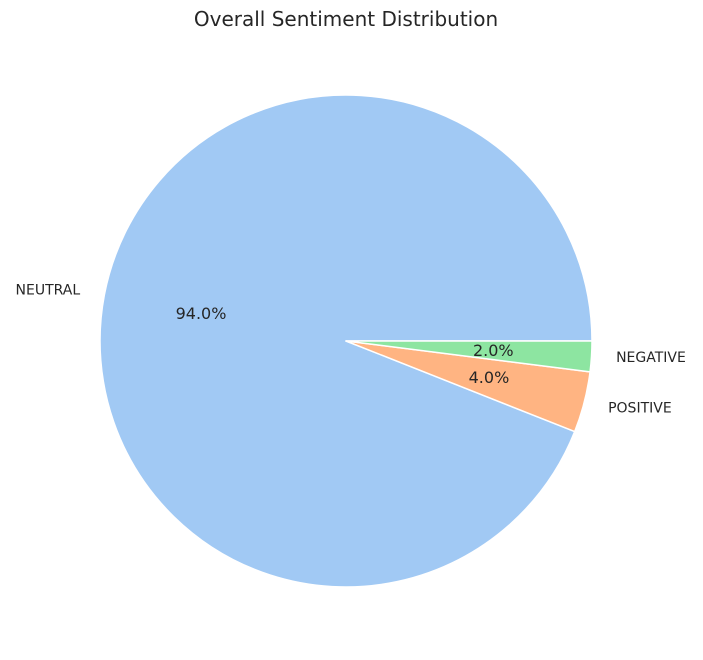 The height and width of the screenshot is (660, 703). I want to click on pct-label-neutral: 94.0%, so click(201, 313).